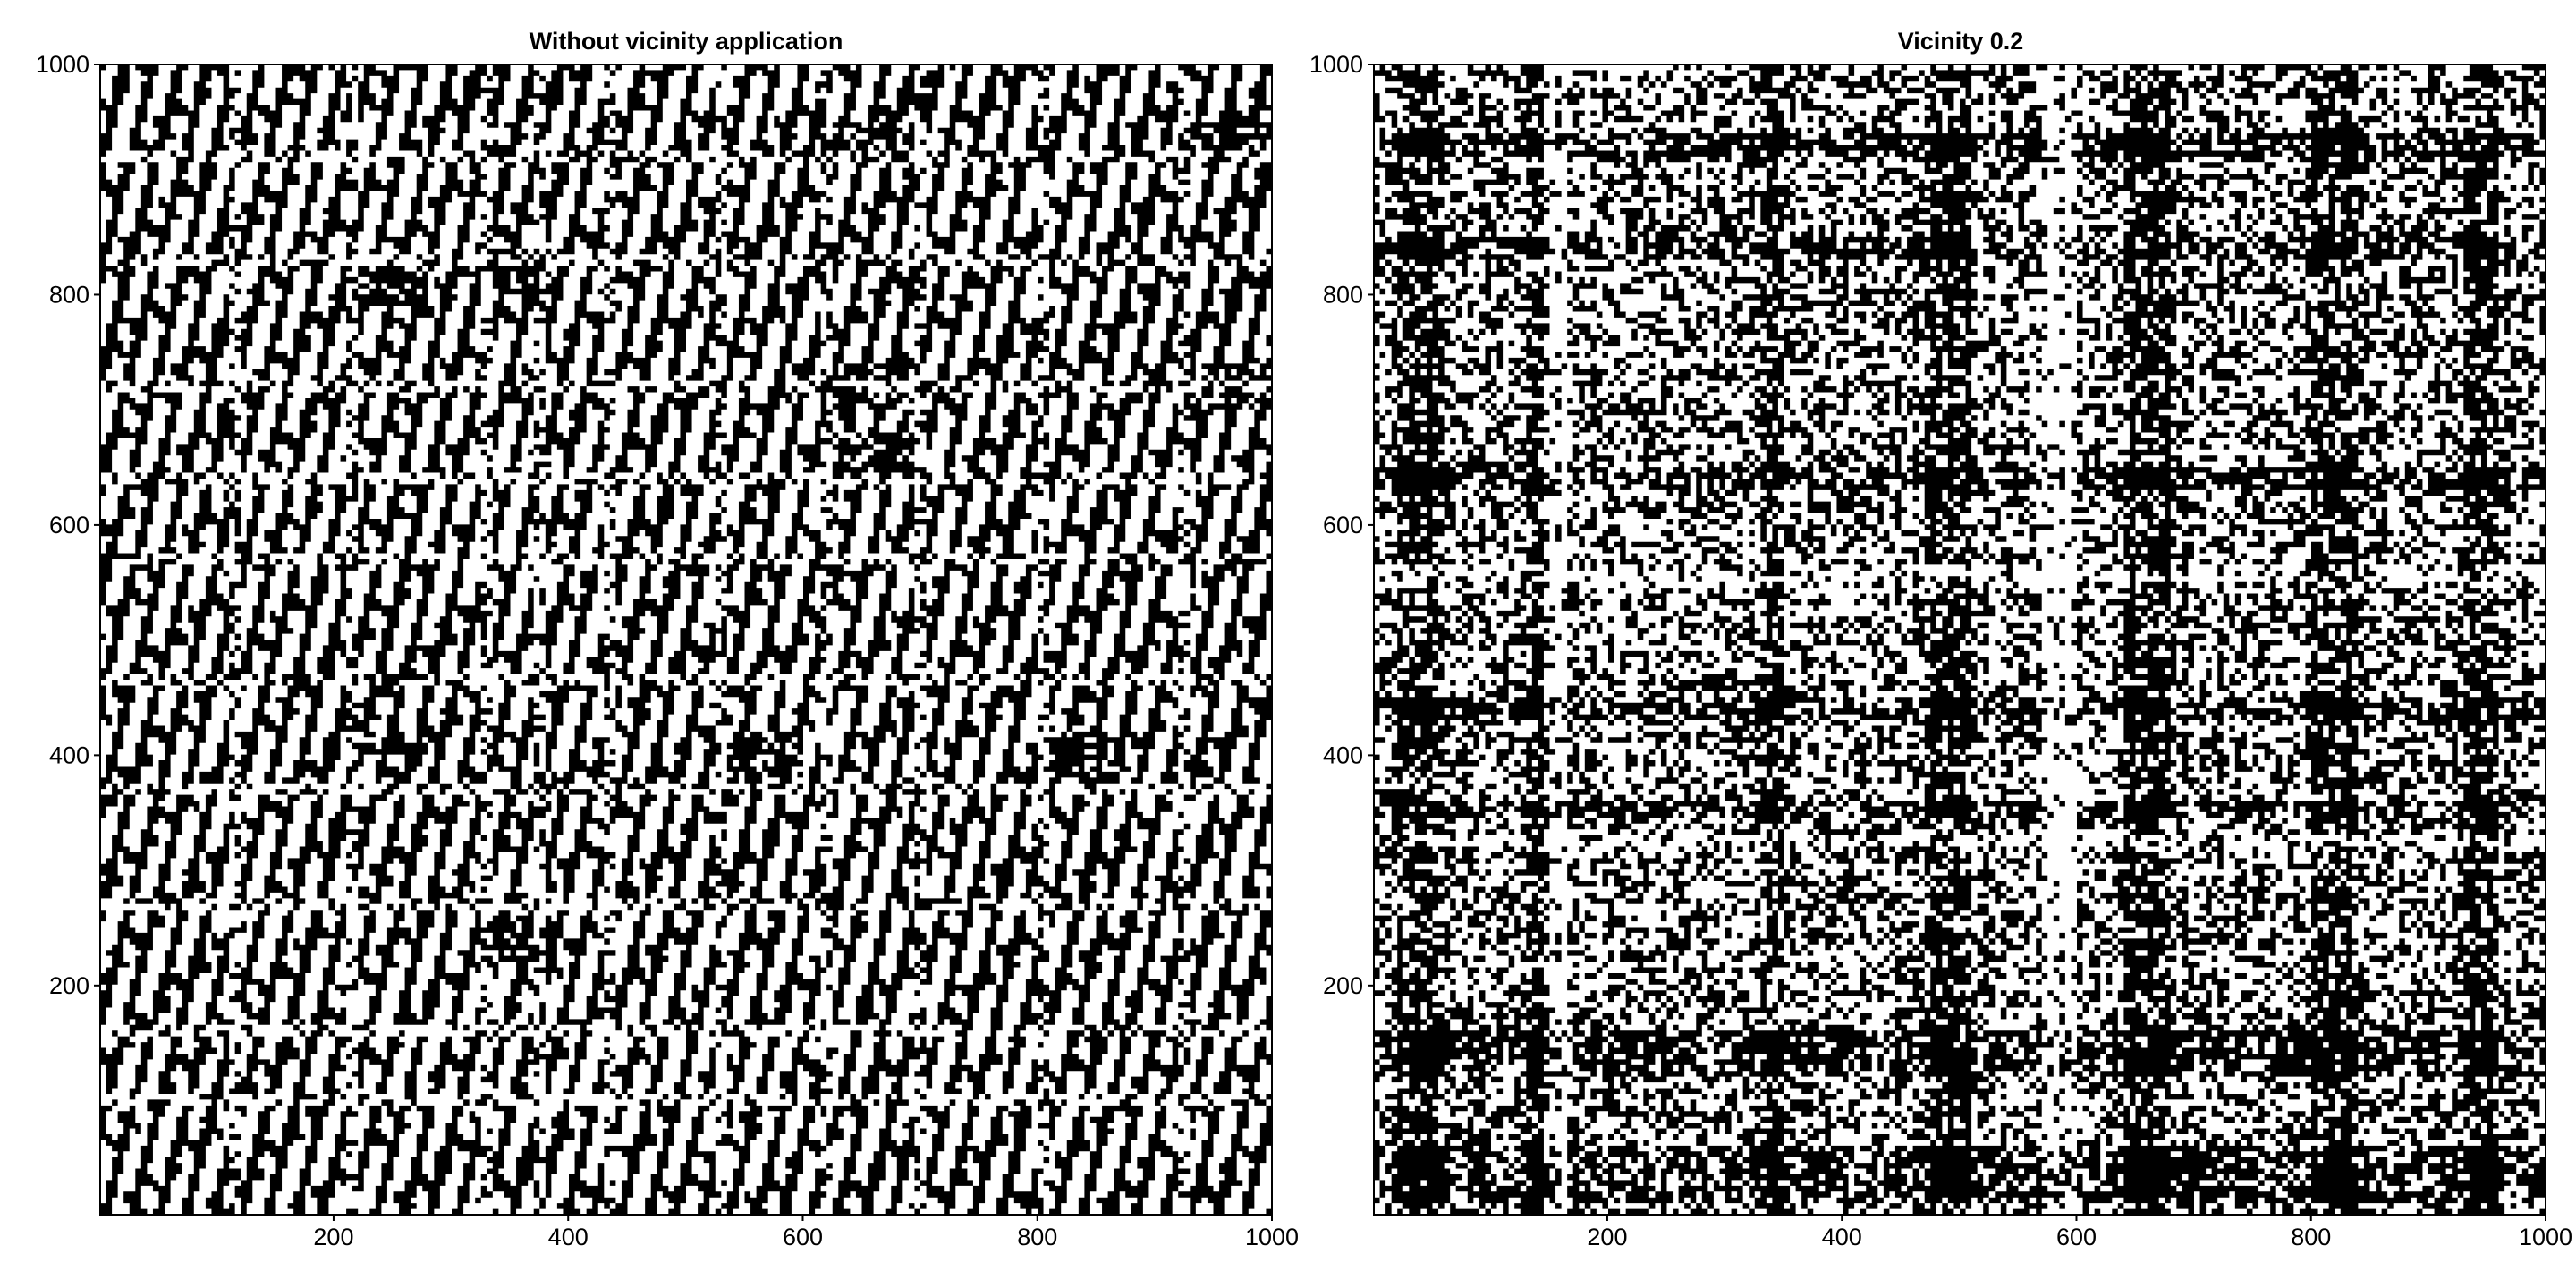  I want to click on chart-title-vicinity: Vicinity 0.2, so click(1961, 41).